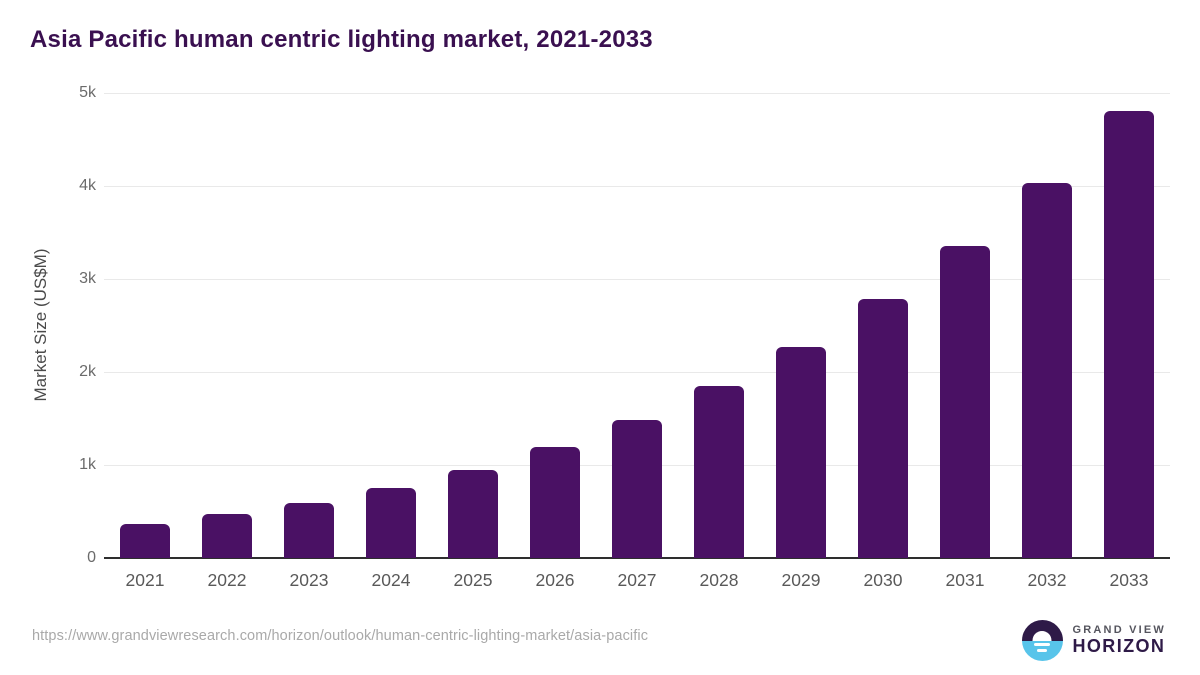  What do you see at coordinates (965, 402) in the screenshot?
I see `bar-2031` at bounding box center [965, 402].